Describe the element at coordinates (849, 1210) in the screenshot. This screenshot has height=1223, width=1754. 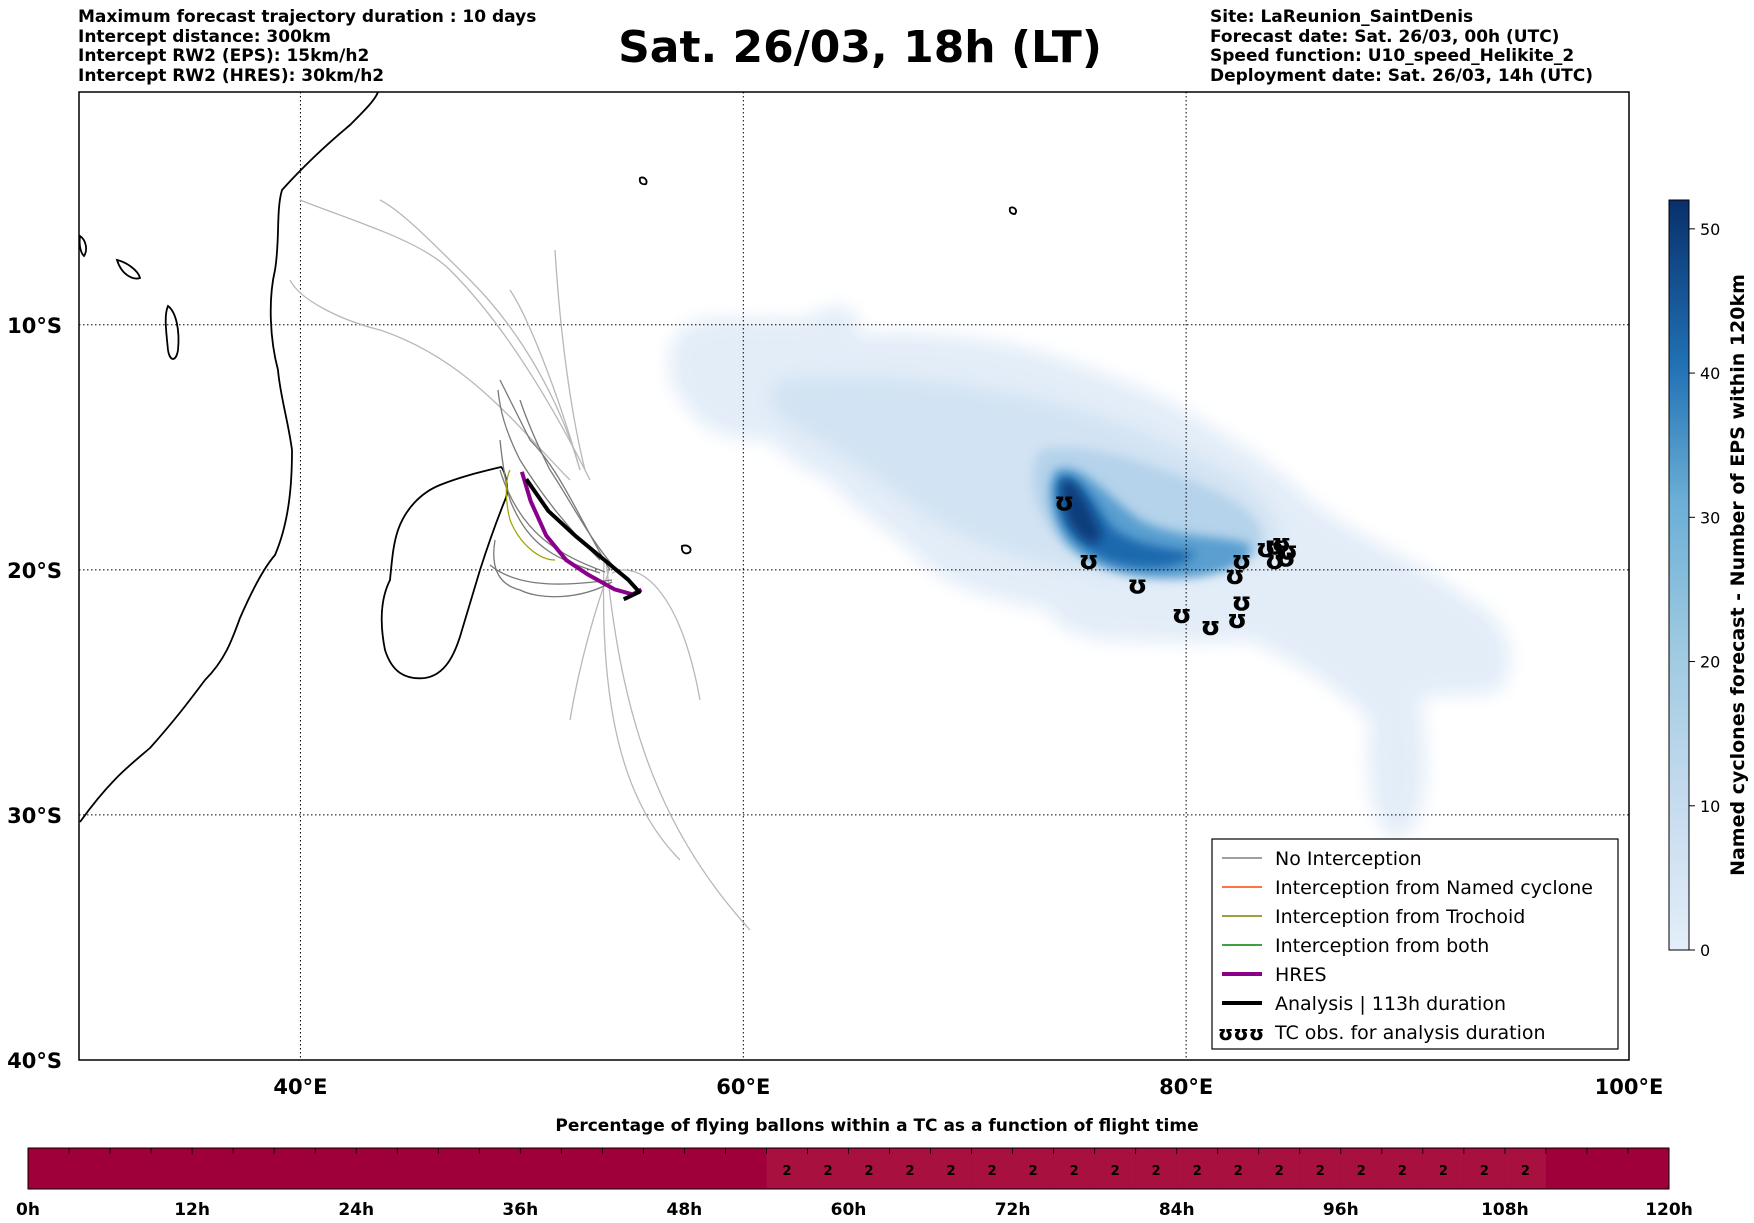
I see `timeline-tick-label: 60h` at that location.